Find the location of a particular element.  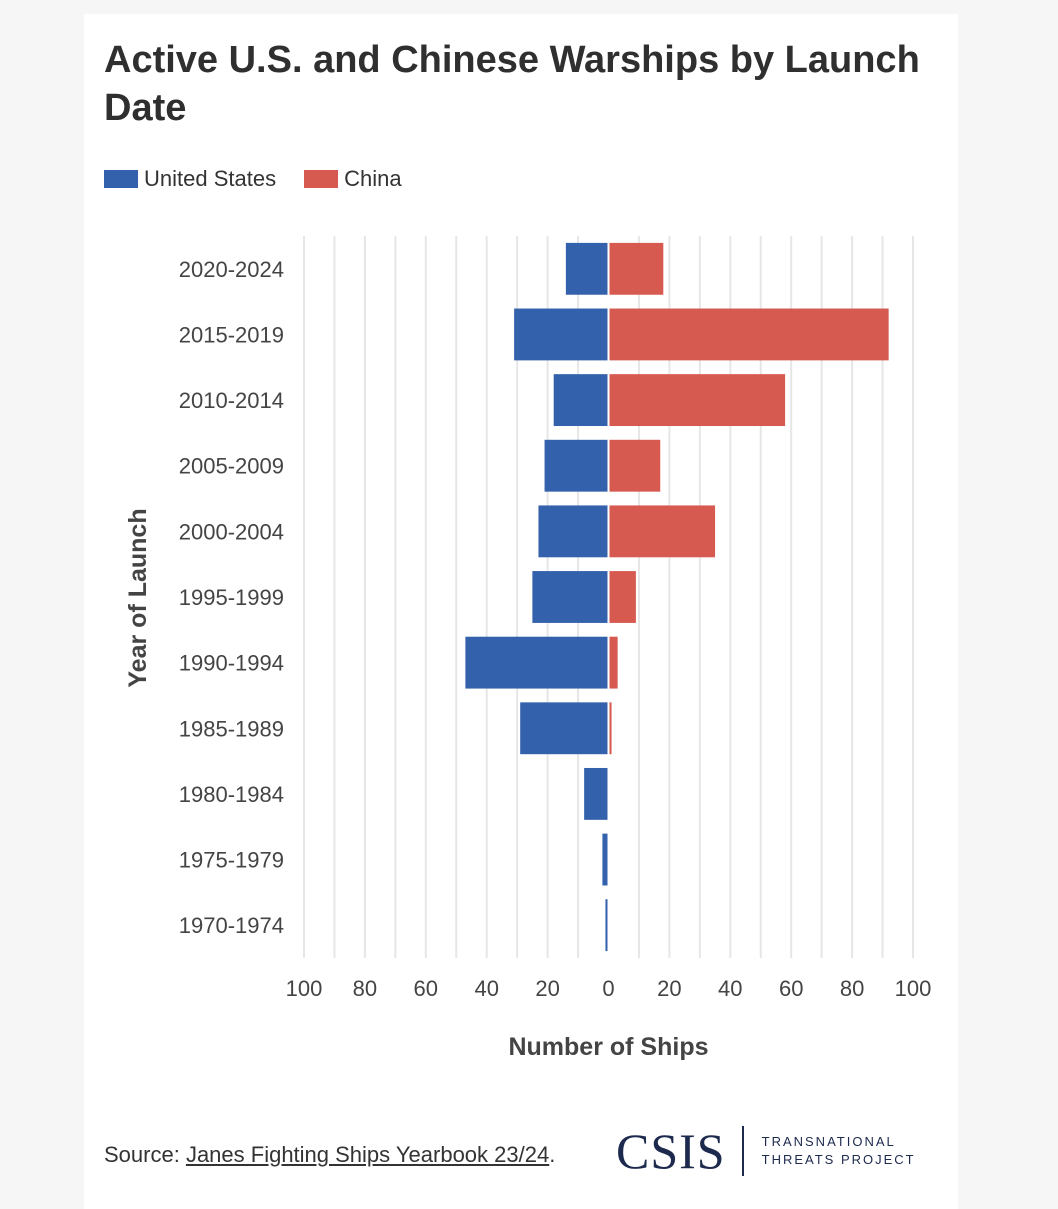

y-tick-label: 1970-1974 is located at coordinates (231, 925).